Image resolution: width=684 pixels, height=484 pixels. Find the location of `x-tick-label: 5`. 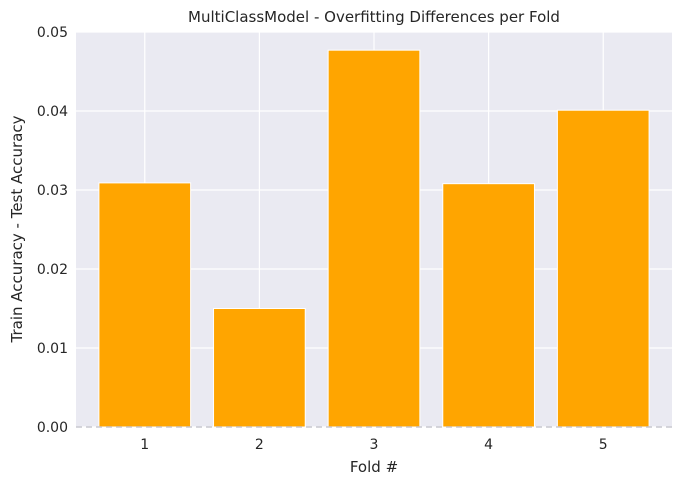

x-tick-label: 5 is located at coordinates (603, 445).